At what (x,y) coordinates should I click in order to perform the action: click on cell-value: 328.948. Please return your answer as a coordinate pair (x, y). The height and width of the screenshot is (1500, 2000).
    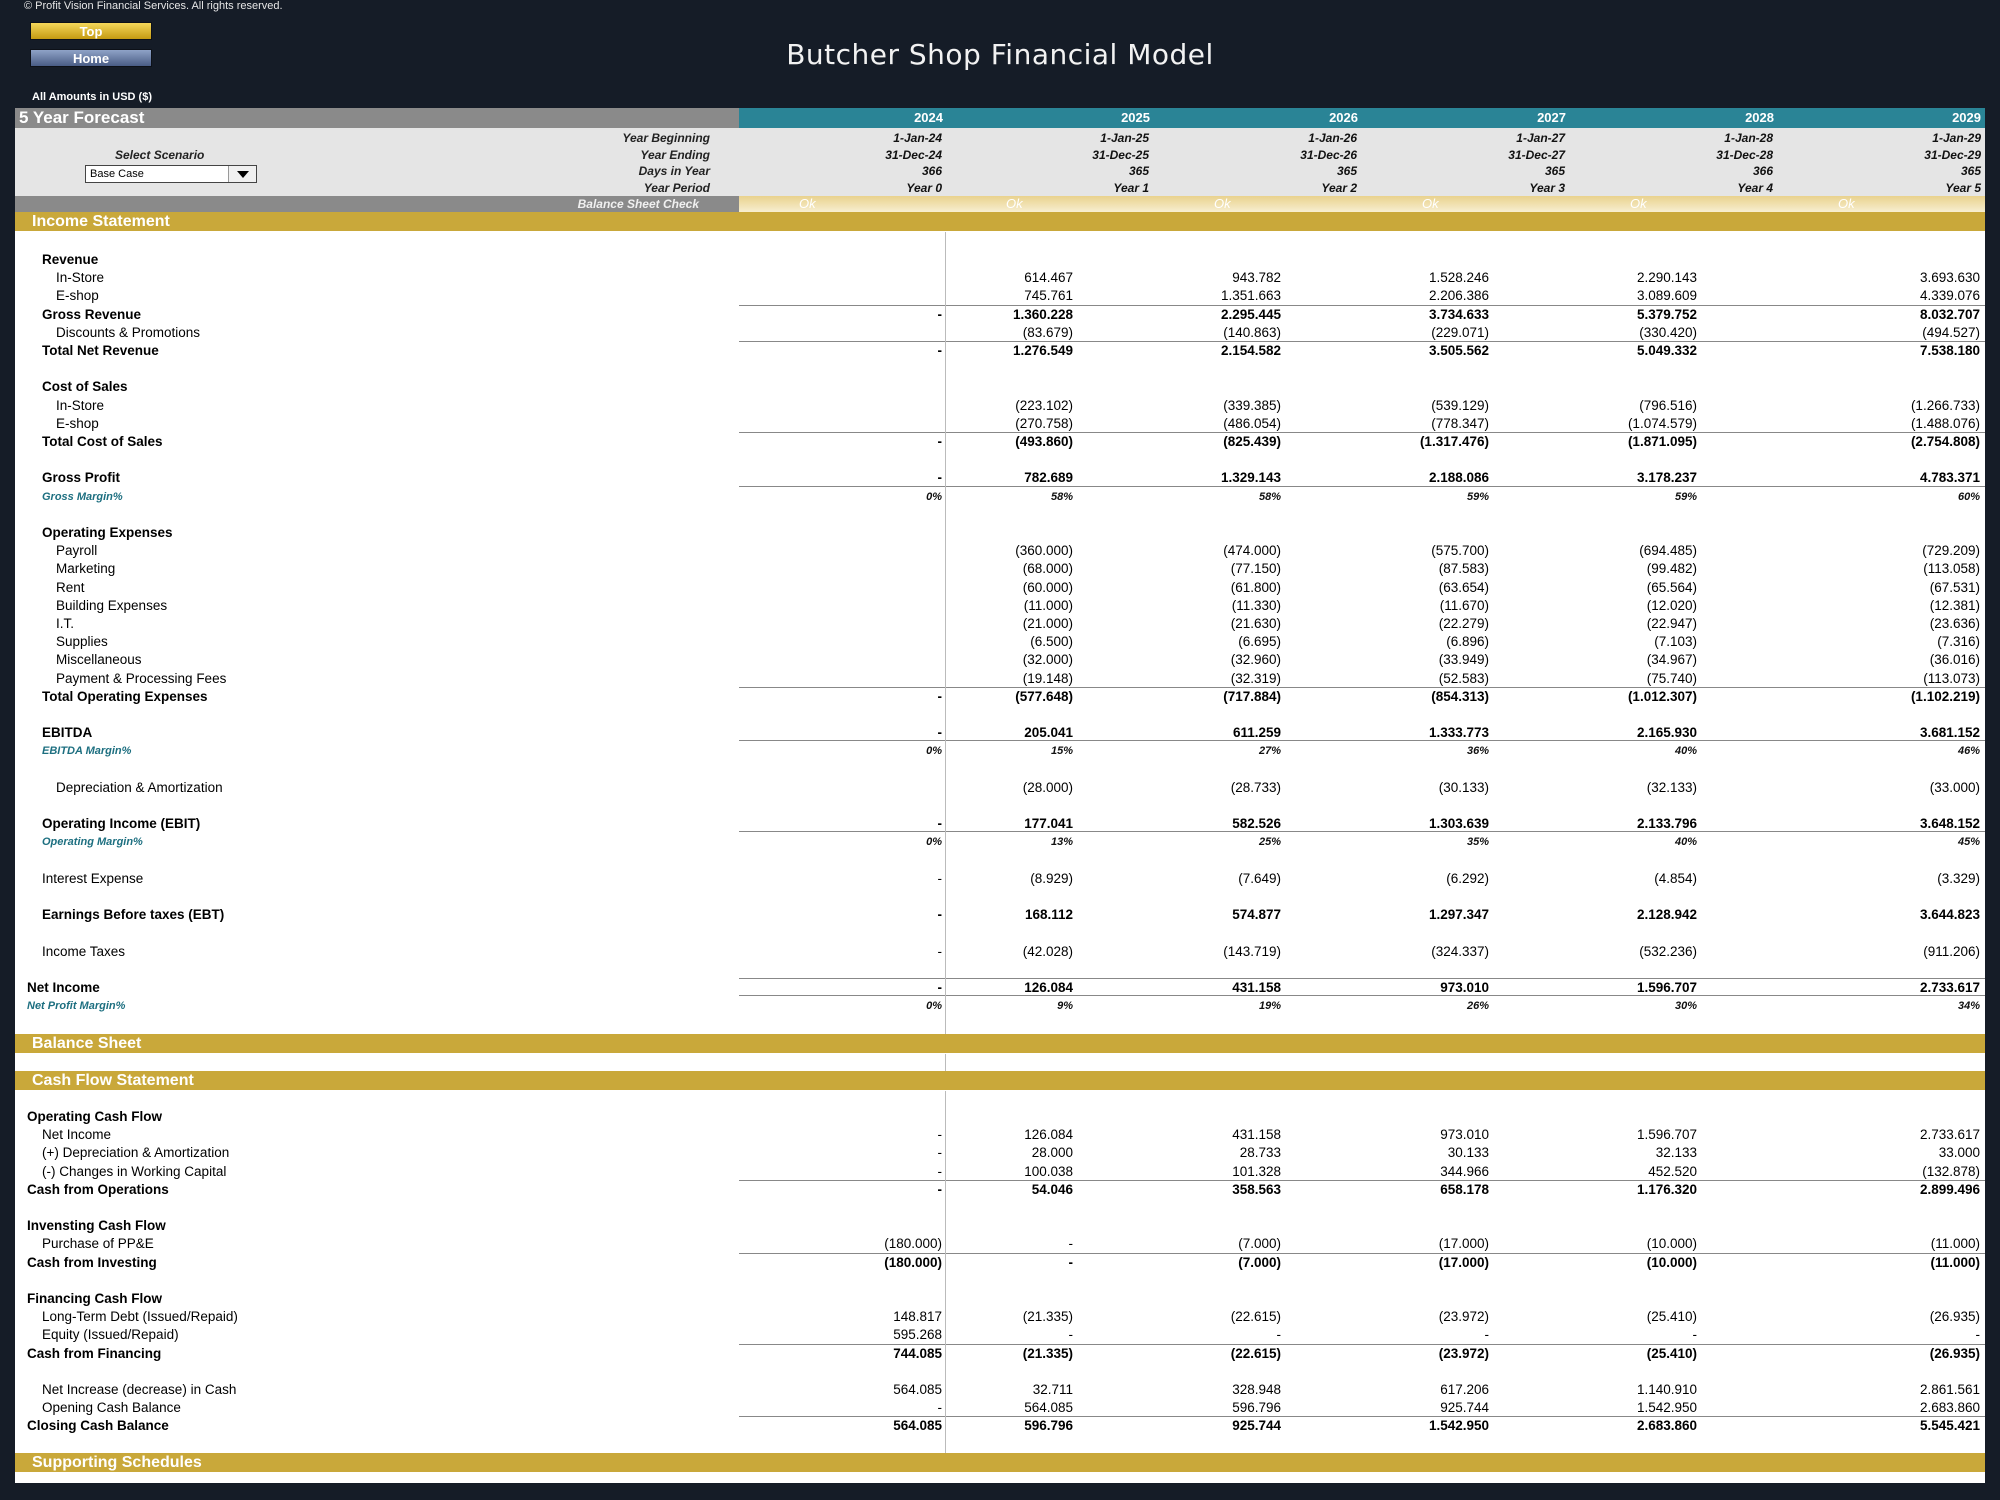
    Looking at the image, I should click on (1256, 1389).